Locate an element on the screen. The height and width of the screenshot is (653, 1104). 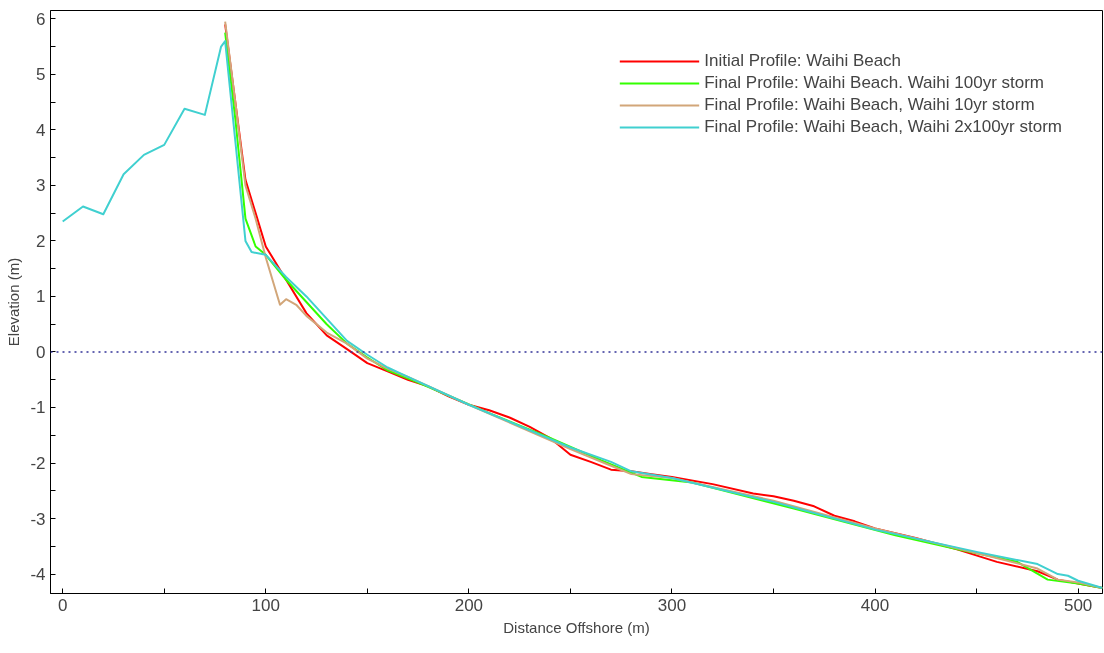
x-tick-label: 500 is located at coordinates (1078, 605).